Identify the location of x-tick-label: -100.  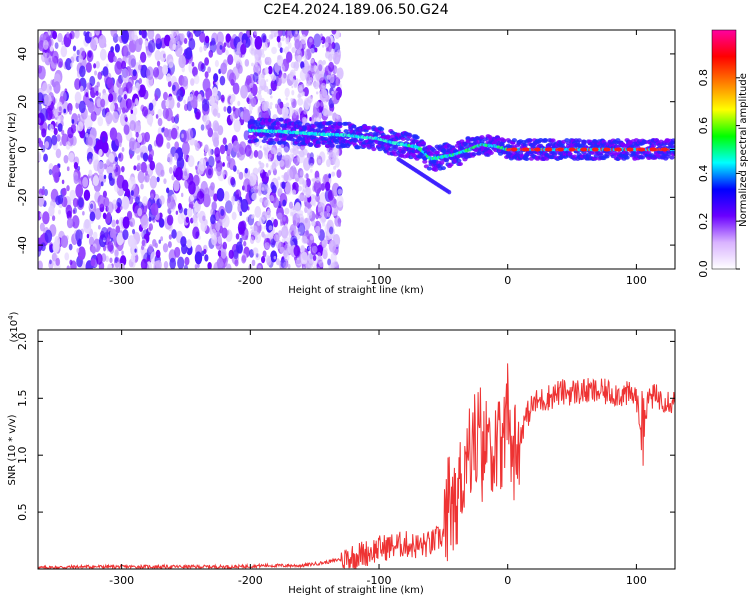
(379, 580).